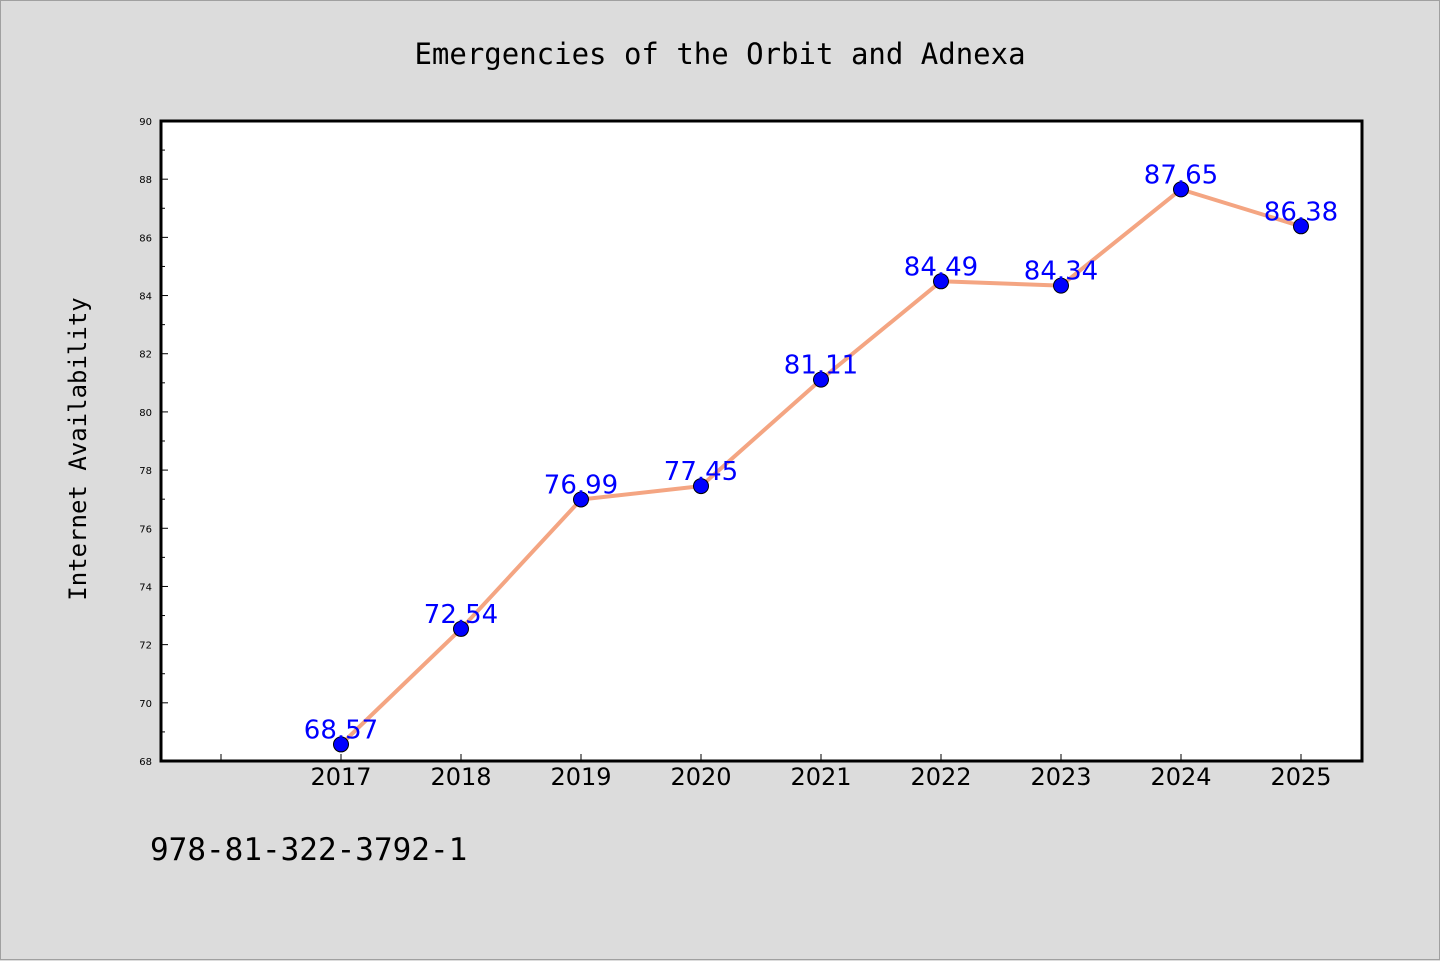 This screenshot has height=961, width=1440. I want to click on x-tick-label-2024: 2024, so click(1180, 777).